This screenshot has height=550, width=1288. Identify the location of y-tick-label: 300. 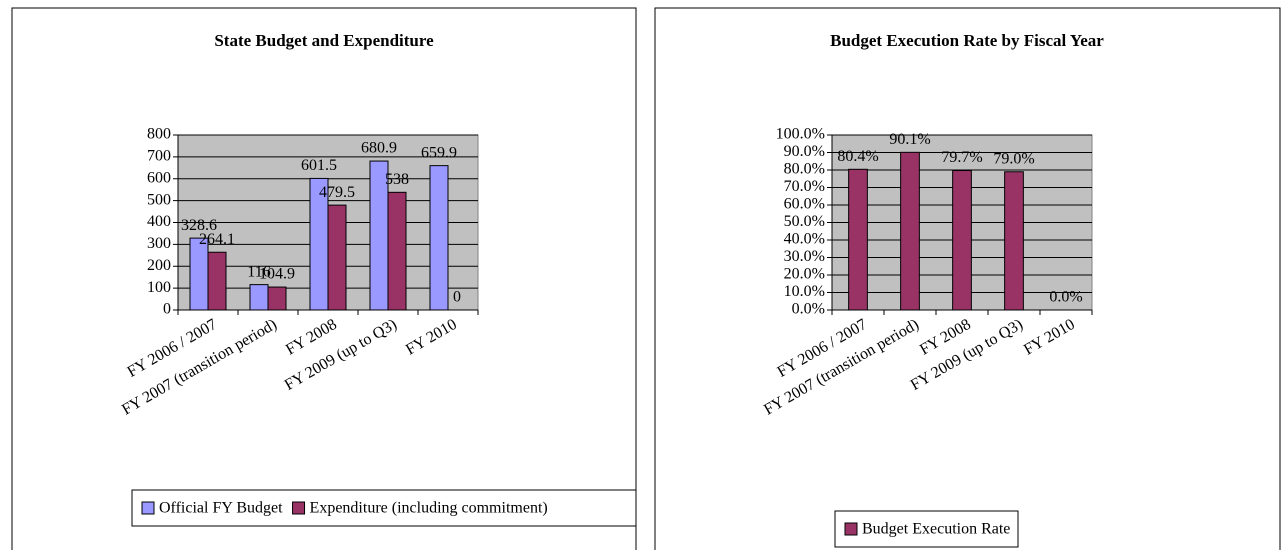
(159, 243).